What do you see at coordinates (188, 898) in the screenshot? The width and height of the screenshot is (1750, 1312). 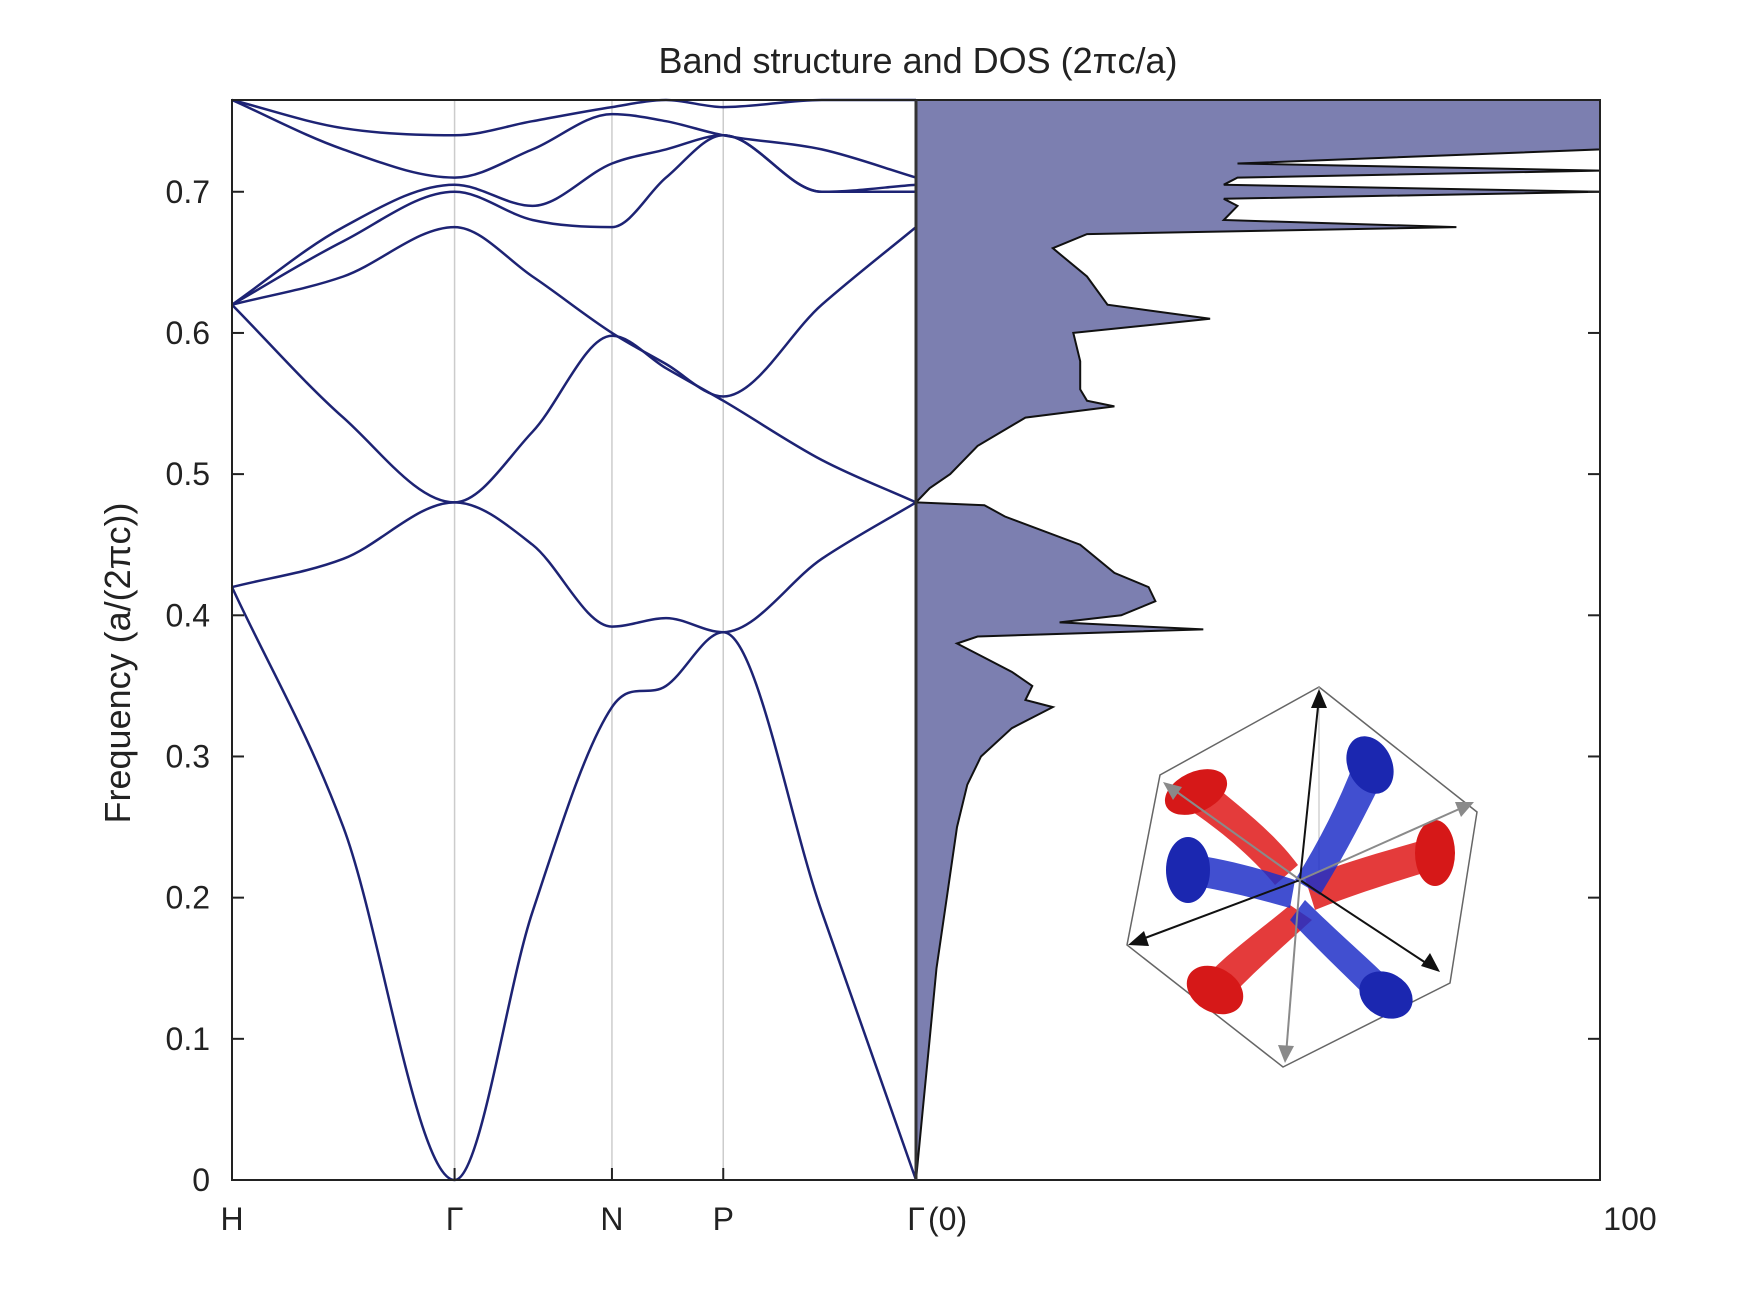 I see `y-tick-label: 0.2` at bounding box center [188, 898].